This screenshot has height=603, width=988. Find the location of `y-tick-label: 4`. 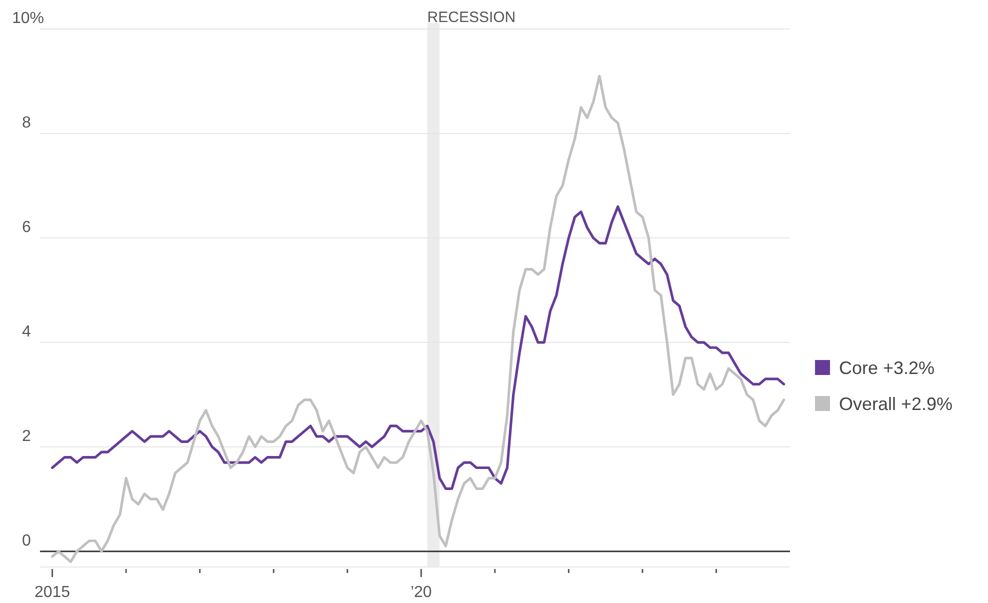

y-tick-label: 4 is located at coordinates (26, 331).